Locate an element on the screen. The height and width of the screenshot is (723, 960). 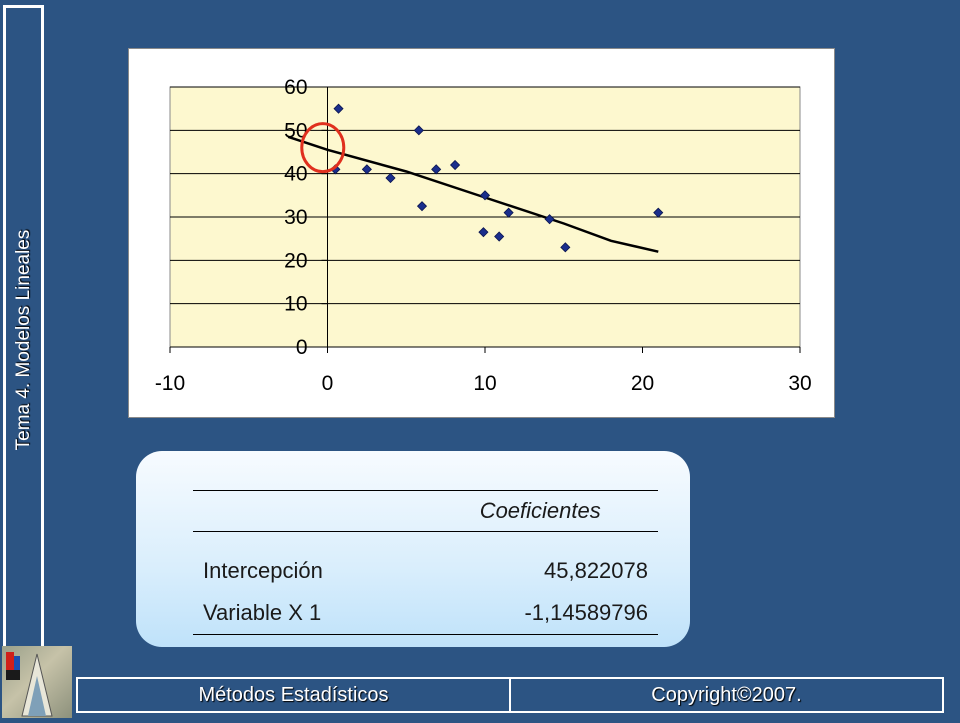
x-tick-label: 0 is located at coordinates (328, 383).